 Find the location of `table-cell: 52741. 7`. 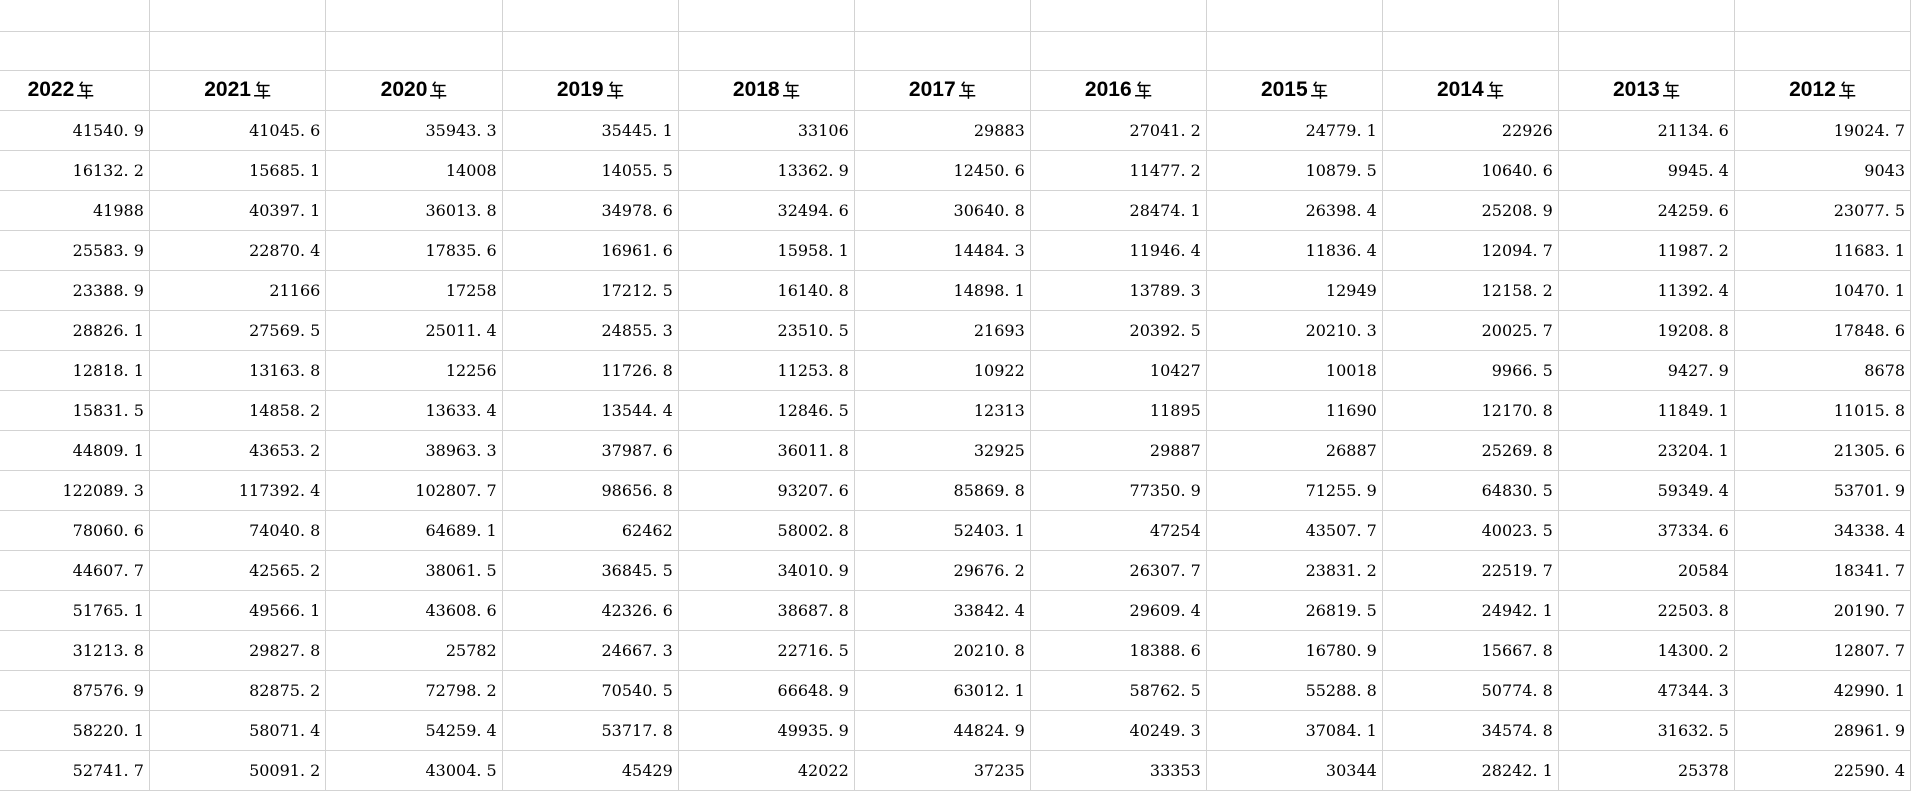

table-cell: 52741. 7 is located at coordinates (75, 770).